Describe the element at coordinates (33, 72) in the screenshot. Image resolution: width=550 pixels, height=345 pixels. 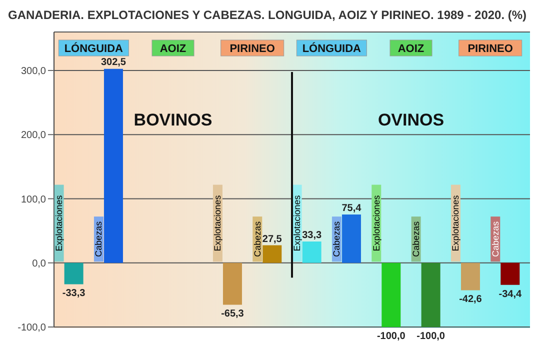
I see `y-tick-label: 300,0` at that location.